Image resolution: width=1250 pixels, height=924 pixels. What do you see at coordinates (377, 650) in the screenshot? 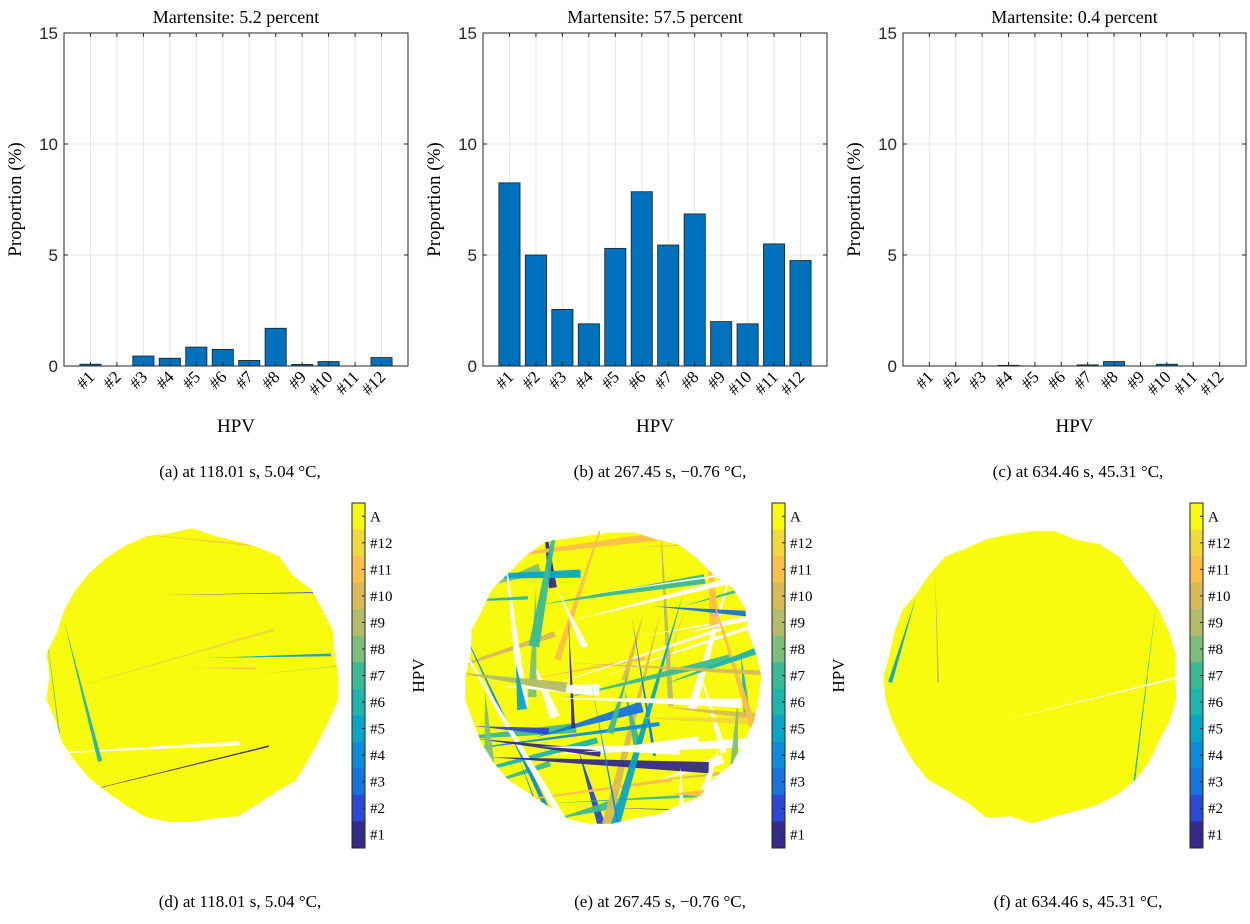
I see `colorbar-tick-label: #8` at bounding box center [377, 650].